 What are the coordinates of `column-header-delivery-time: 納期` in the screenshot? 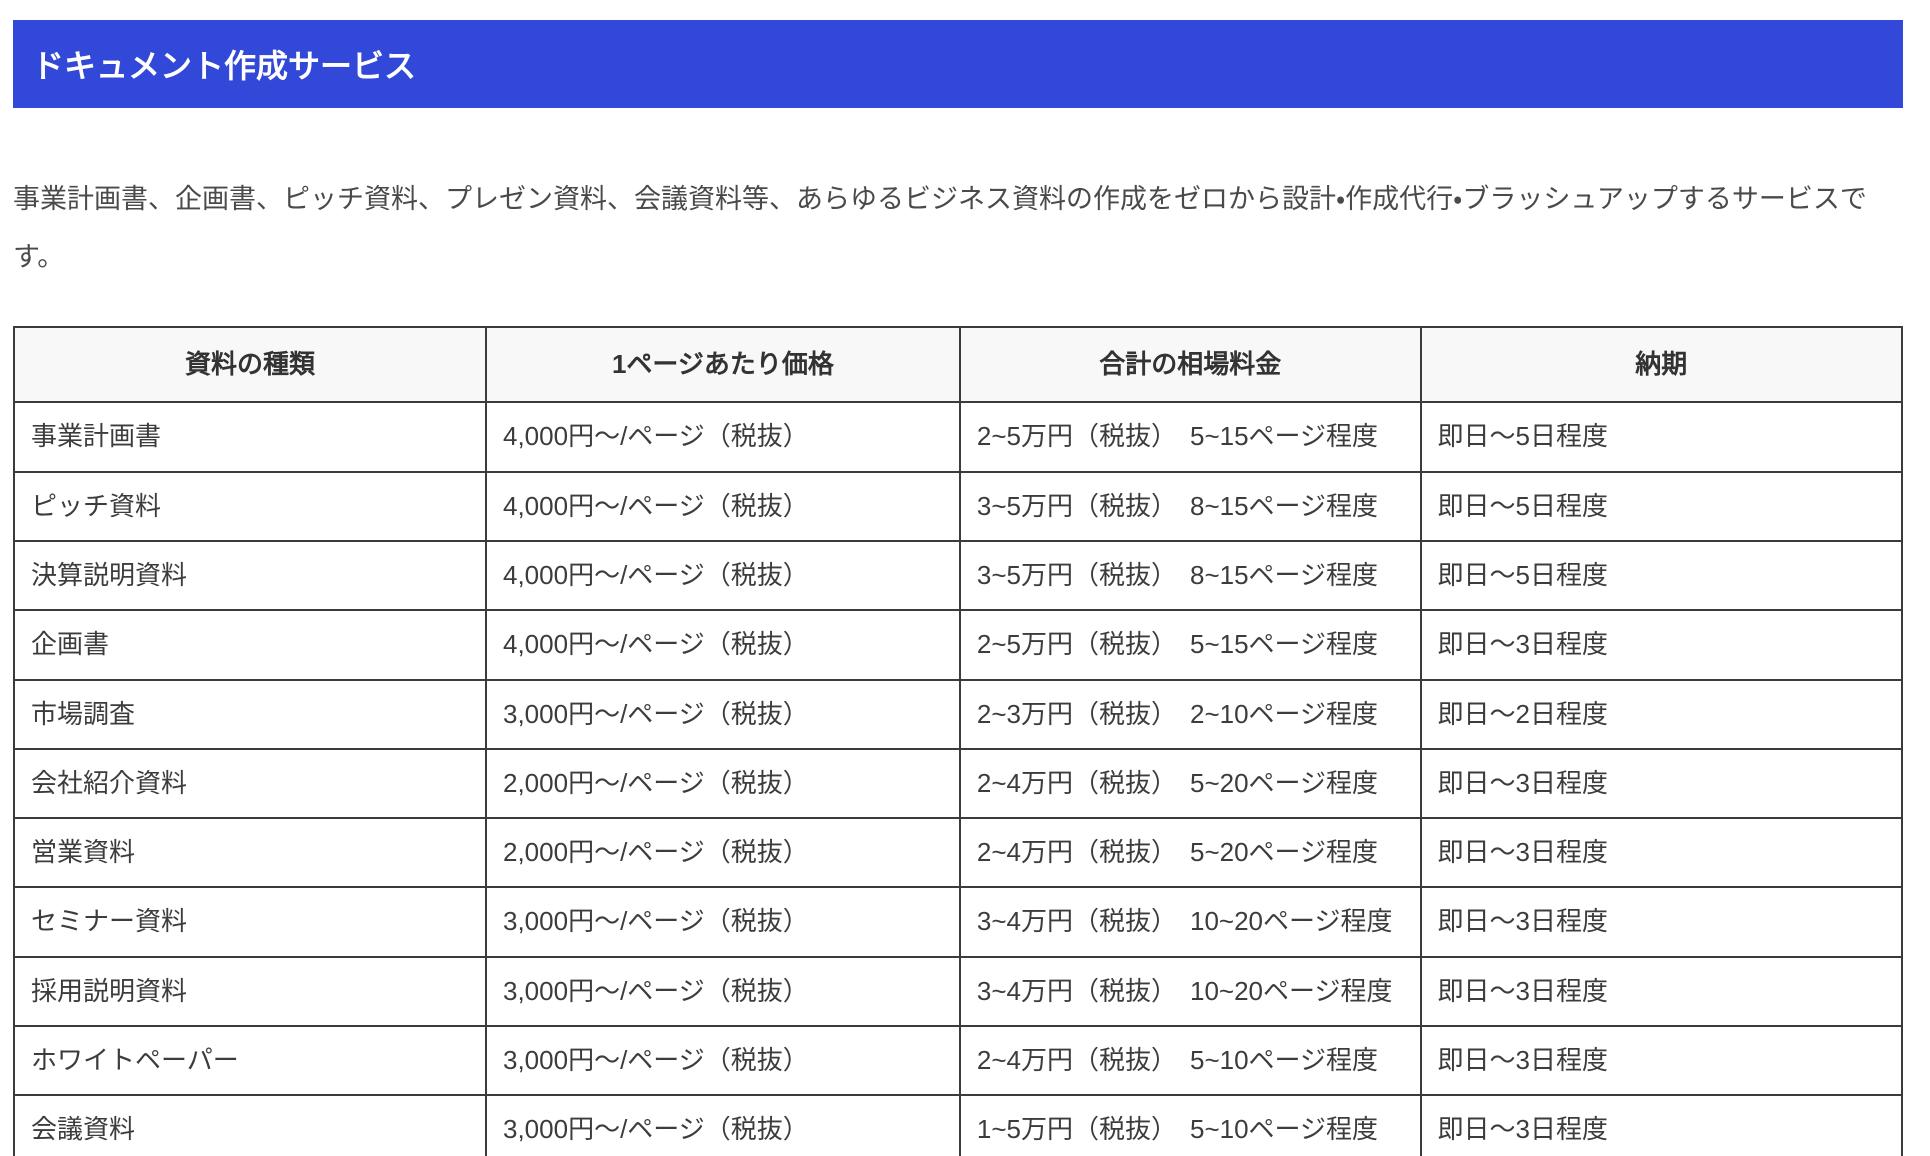 It's located at (1661, 365).